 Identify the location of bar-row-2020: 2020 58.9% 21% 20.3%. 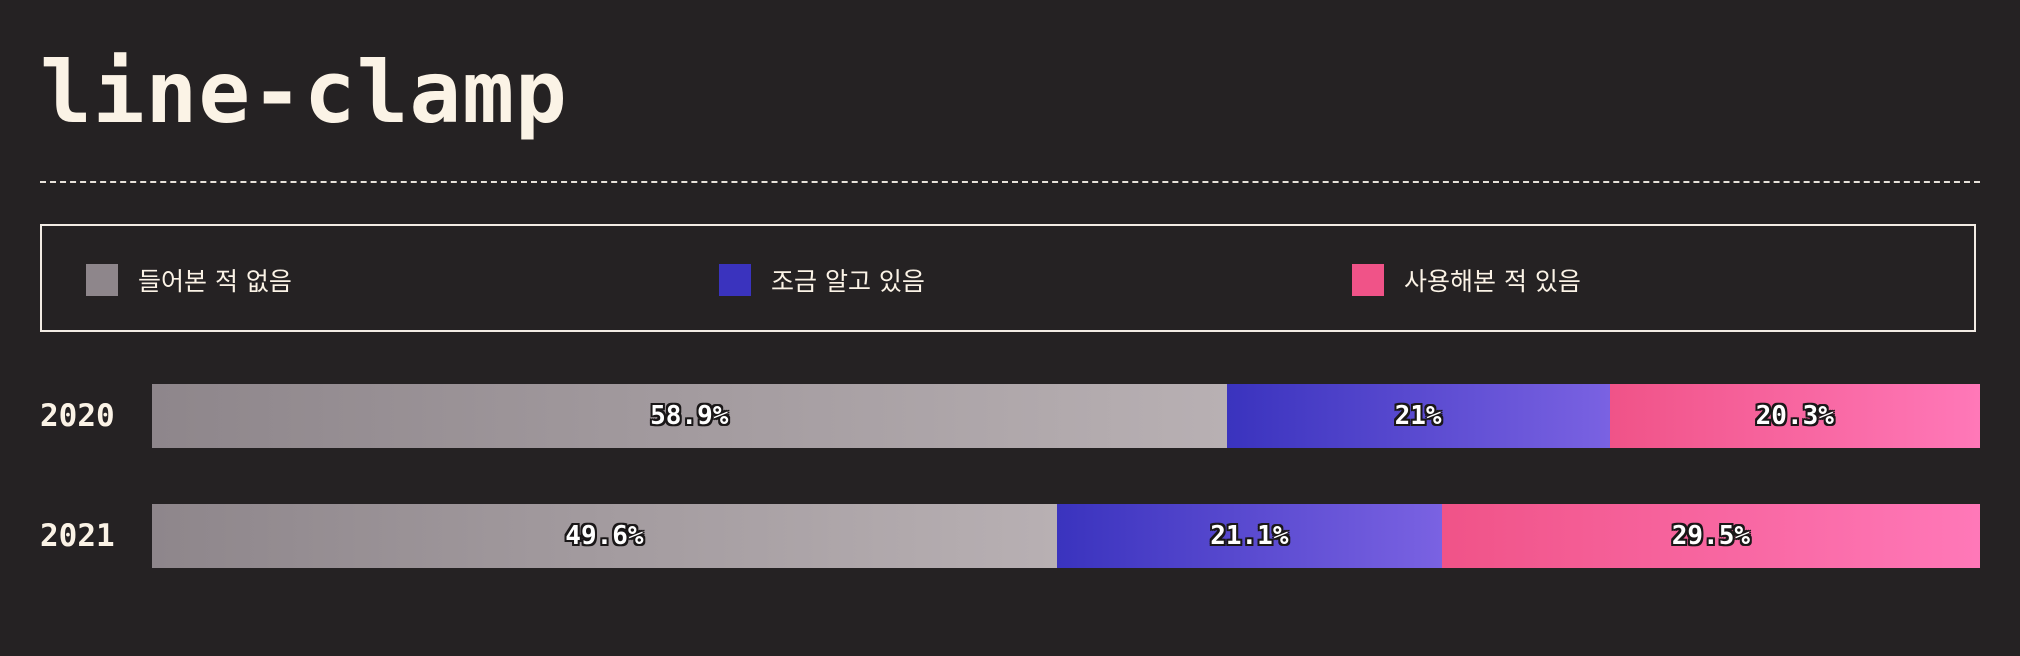
(1010, 416).